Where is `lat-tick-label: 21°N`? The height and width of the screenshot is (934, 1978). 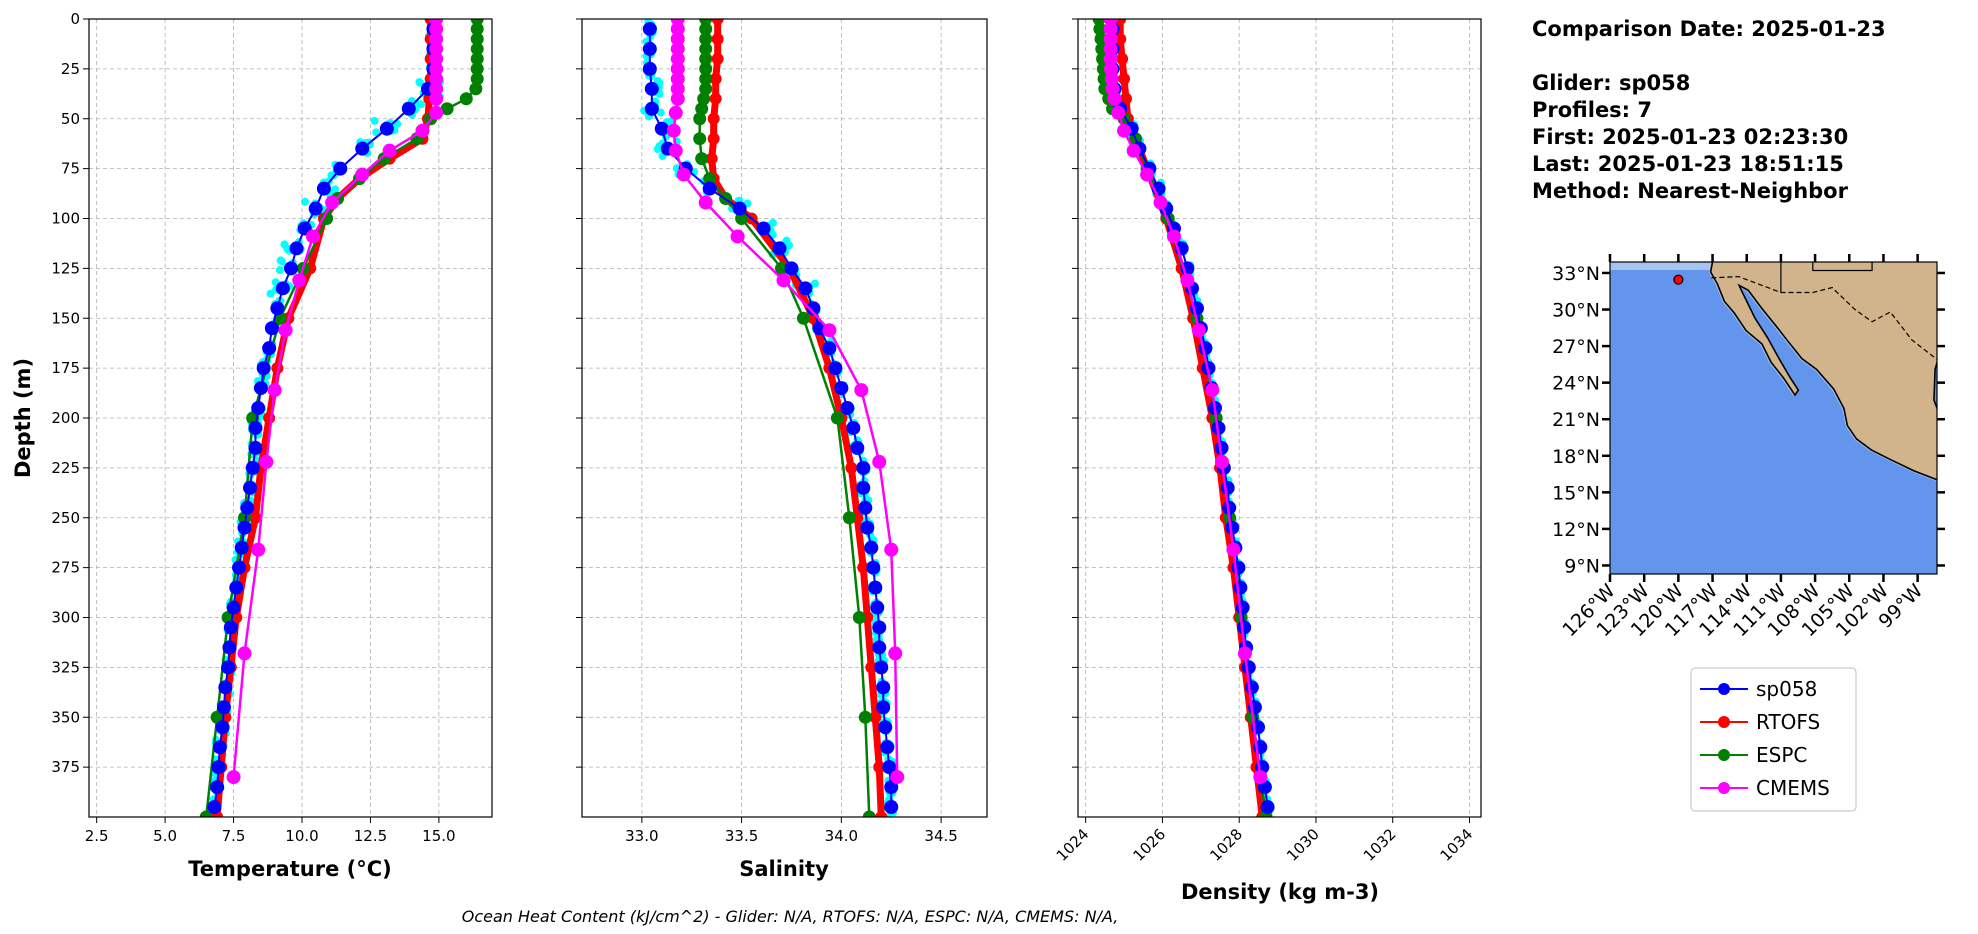 lat-tick-label: 21°N is located at coordinates (1576, 420).